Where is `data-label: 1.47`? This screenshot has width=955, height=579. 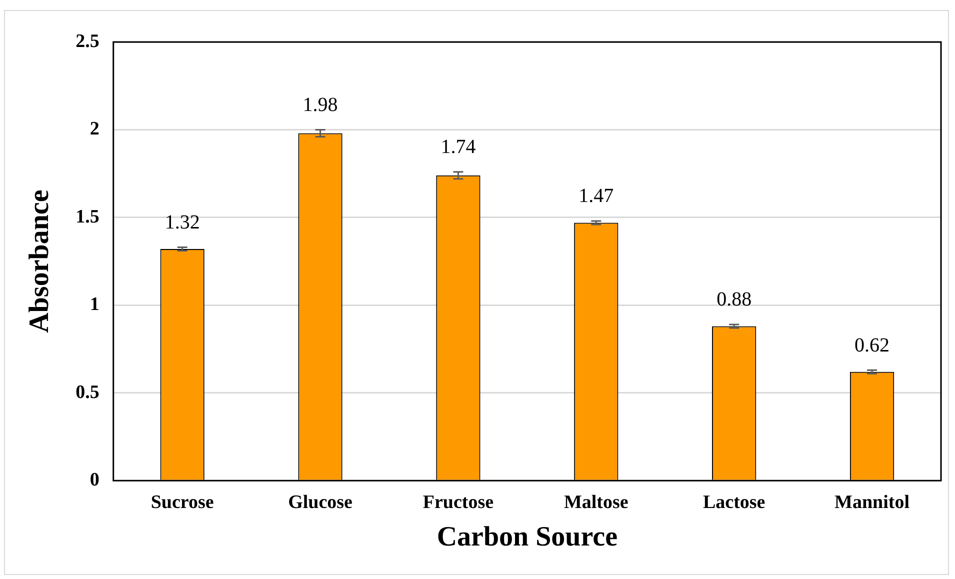
data-label: 1.47 is located at coordinates (596, 196).